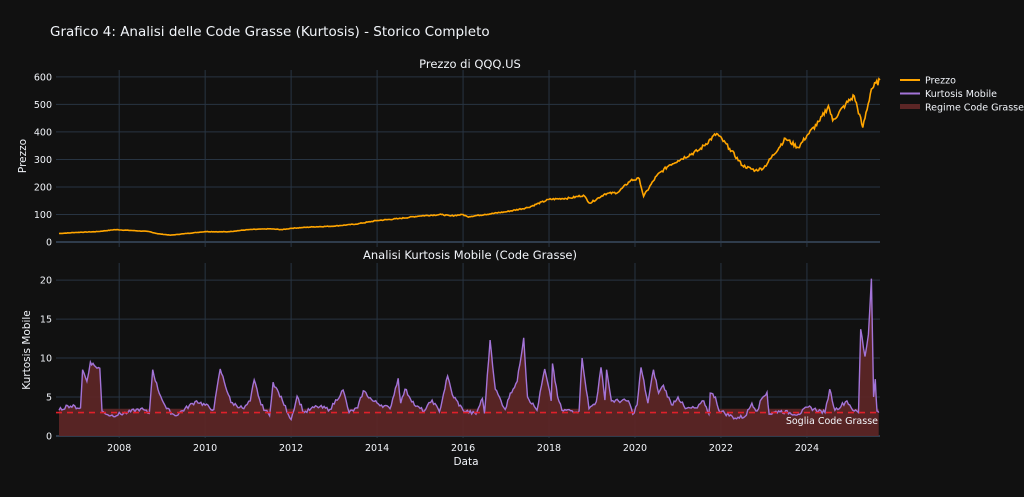 This screenshot has width=1024, height=497. I want to click on legend-label: Prezzo, so click(940, 81).